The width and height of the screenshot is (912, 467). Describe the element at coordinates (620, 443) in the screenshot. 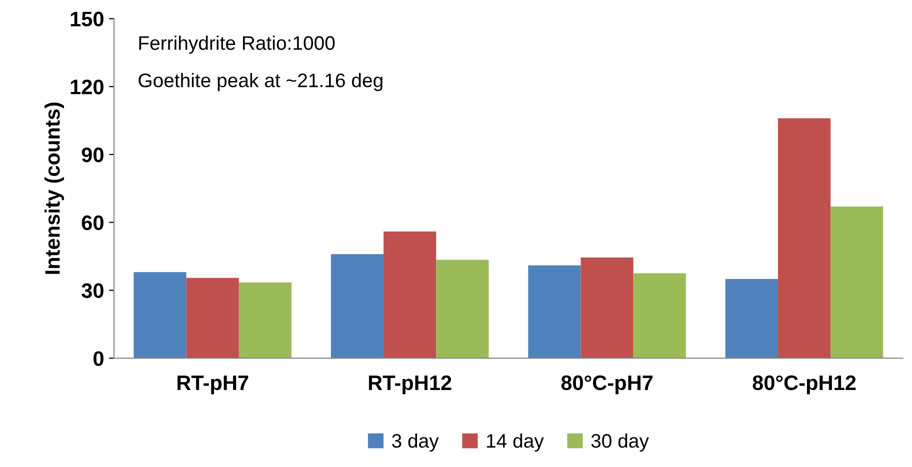

I see `legend-label: 30 day` at that location.